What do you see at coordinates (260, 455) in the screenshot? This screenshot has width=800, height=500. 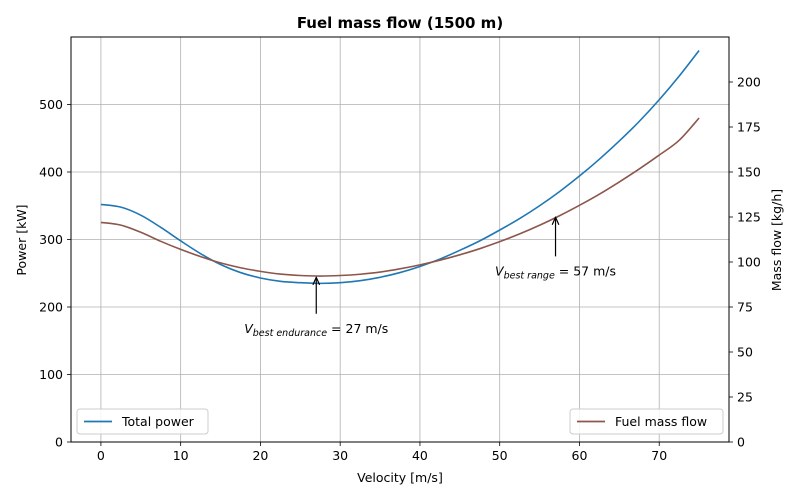 I see `x-tick-label: 20` at bounding box center [260, 455].